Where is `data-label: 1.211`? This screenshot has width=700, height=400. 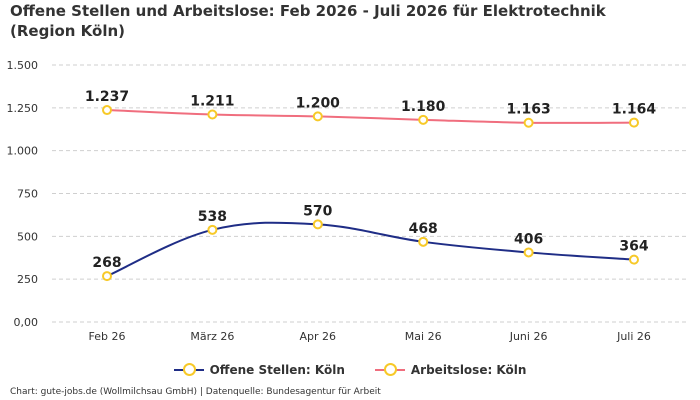
data-label: 1.211 is located at coordinates (212, 102).